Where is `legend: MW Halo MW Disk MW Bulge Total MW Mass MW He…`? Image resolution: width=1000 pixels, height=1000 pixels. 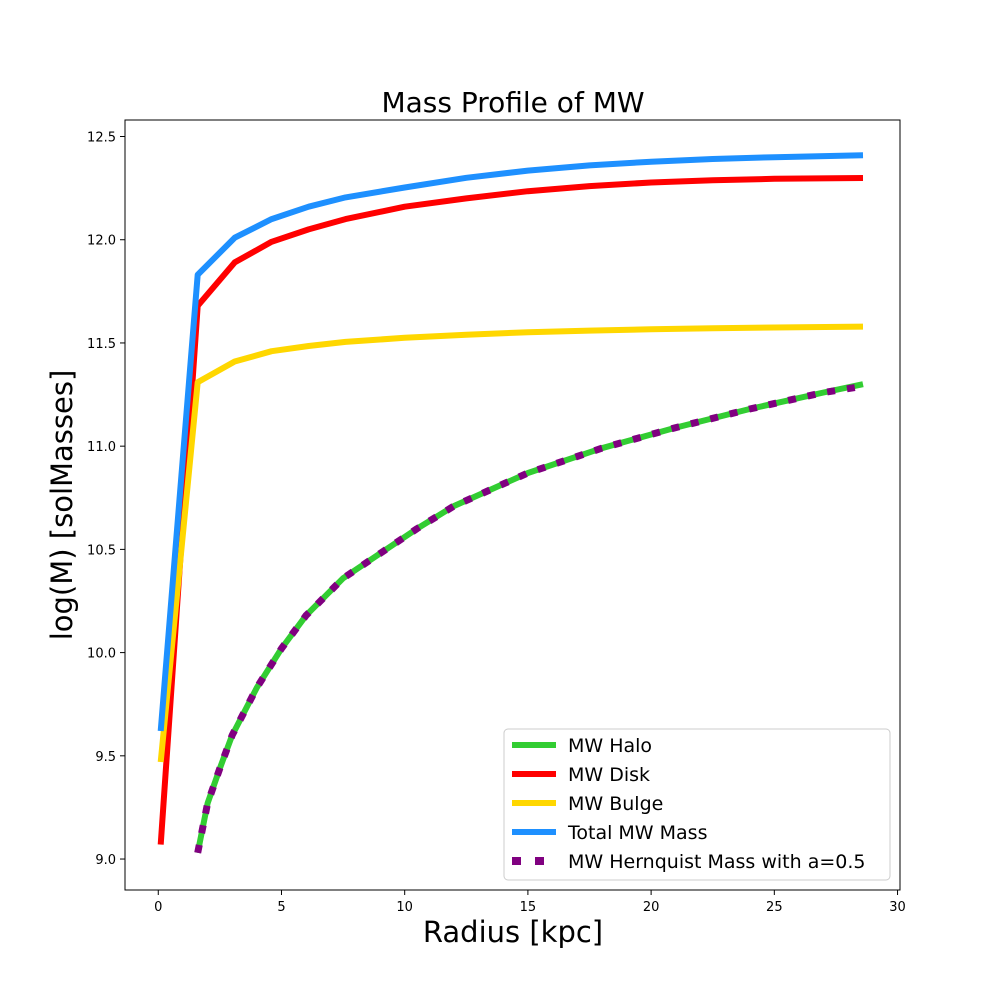 legend: MW Halo MW Disk MW Bulge Total MW Mass MW He… is located at coordinates (697, 804).